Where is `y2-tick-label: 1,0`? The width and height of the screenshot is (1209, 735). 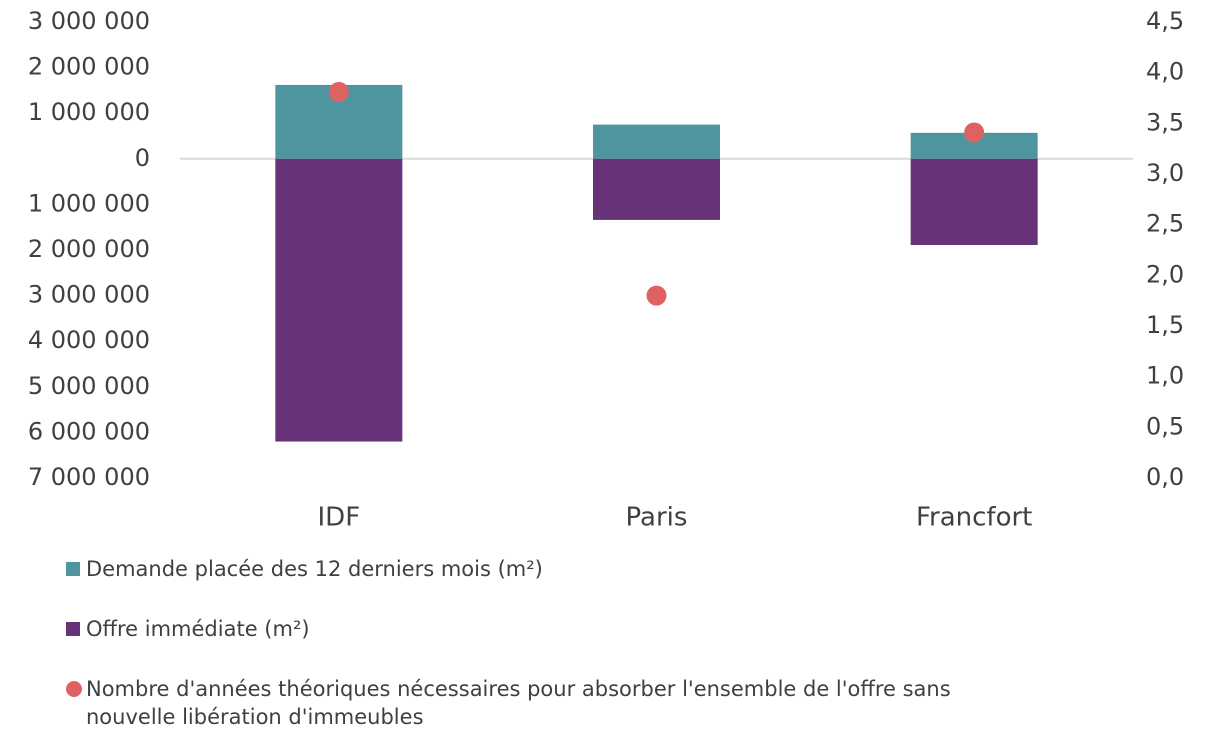
y2-tick-label: 1,0 is located at coordinates (1165, 376).